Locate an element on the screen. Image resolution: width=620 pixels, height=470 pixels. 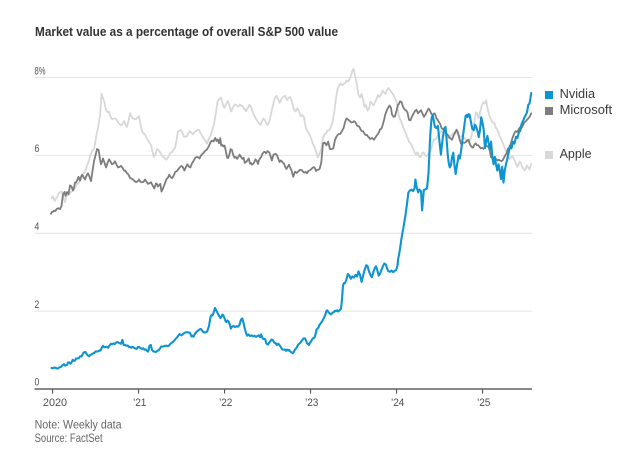
svg-text: ’23 is located at coordinates (311, 403).